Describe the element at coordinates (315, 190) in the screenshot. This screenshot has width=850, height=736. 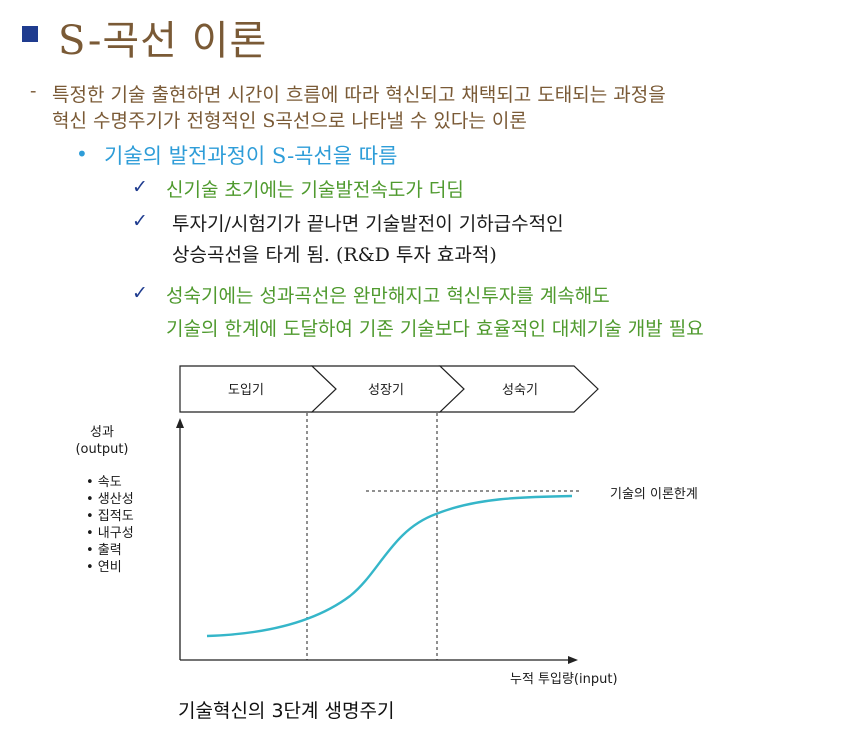
I see `sub-point-1: 신기술 초기에는 기술발전속도가 더딤` at that location.